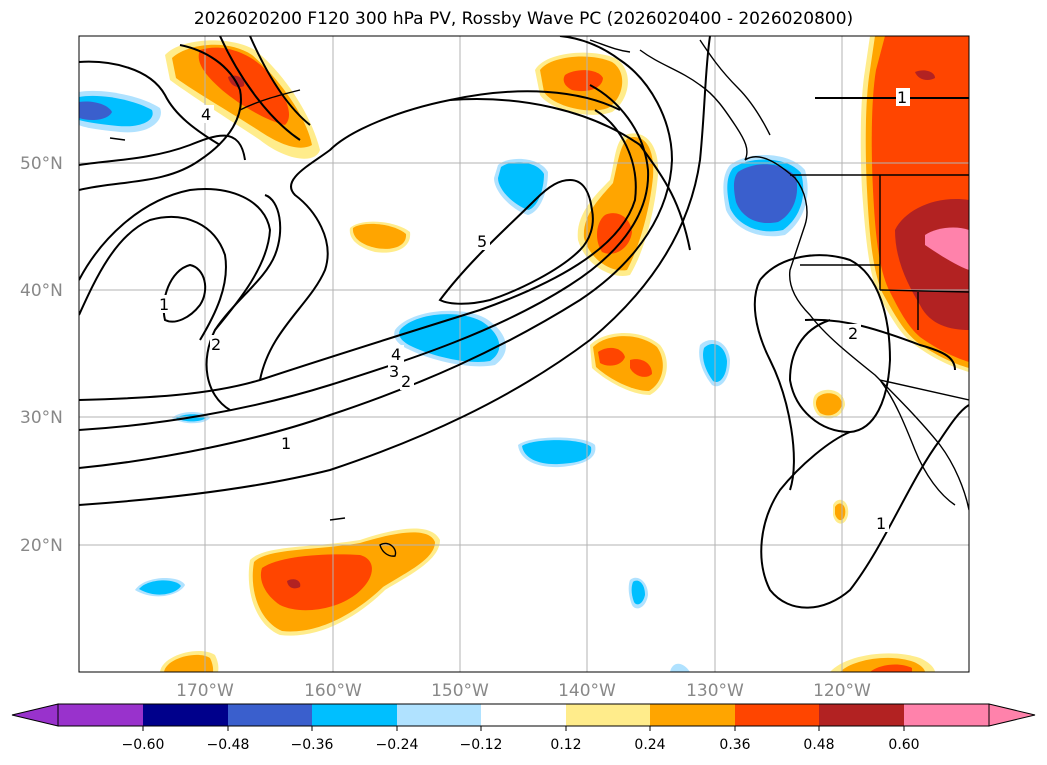 This screenshot has height=765, width=1047. I want to click on colorbar-tick-label: 0.24, so click(649, 745).